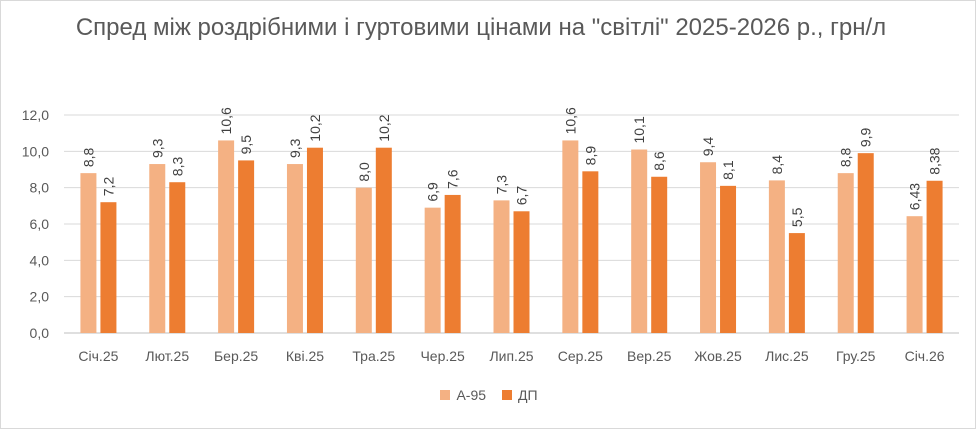 The width and height of the screenshot is (976, 430). What do you see at coordinates (787, 356) in the screenshot?
I see `x-tick-label: Лис.25` at bounding box center [787, 356].